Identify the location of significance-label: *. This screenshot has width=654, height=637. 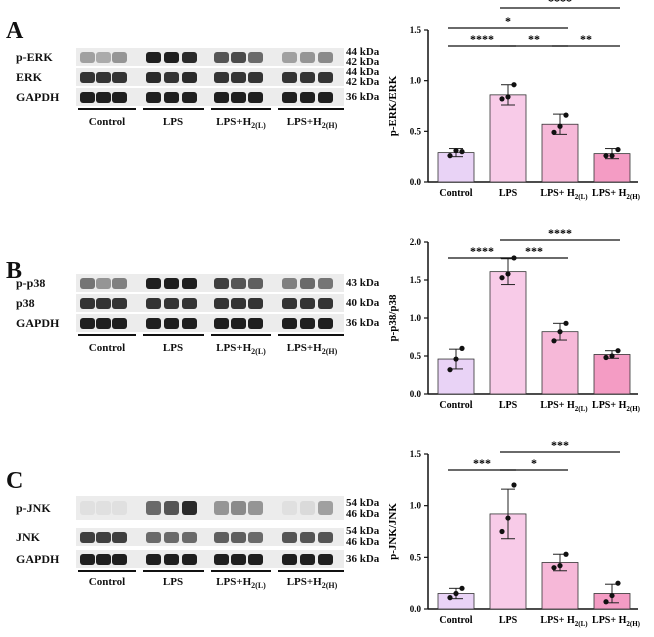
(534, 463).